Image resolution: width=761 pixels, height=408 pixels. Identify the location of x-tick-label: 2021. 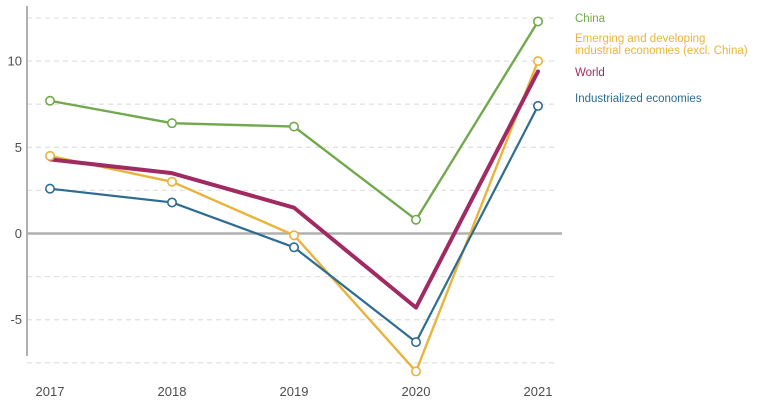
(538, 391).